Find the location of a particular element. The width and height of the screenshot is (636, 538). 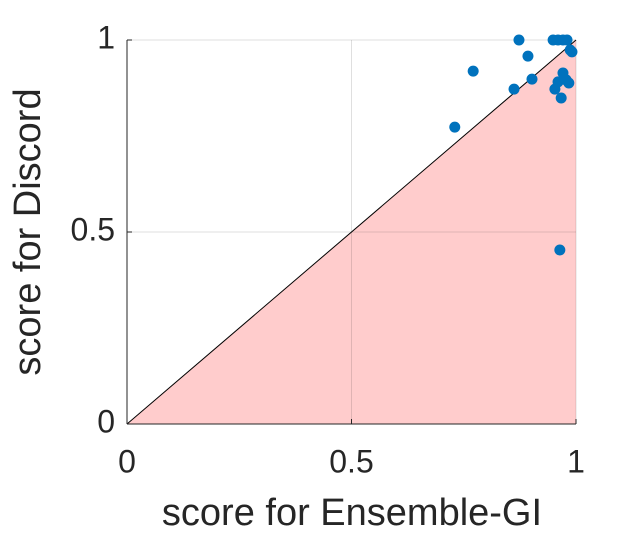

x-tick-label: 1 is located at coordinates (576, 461).